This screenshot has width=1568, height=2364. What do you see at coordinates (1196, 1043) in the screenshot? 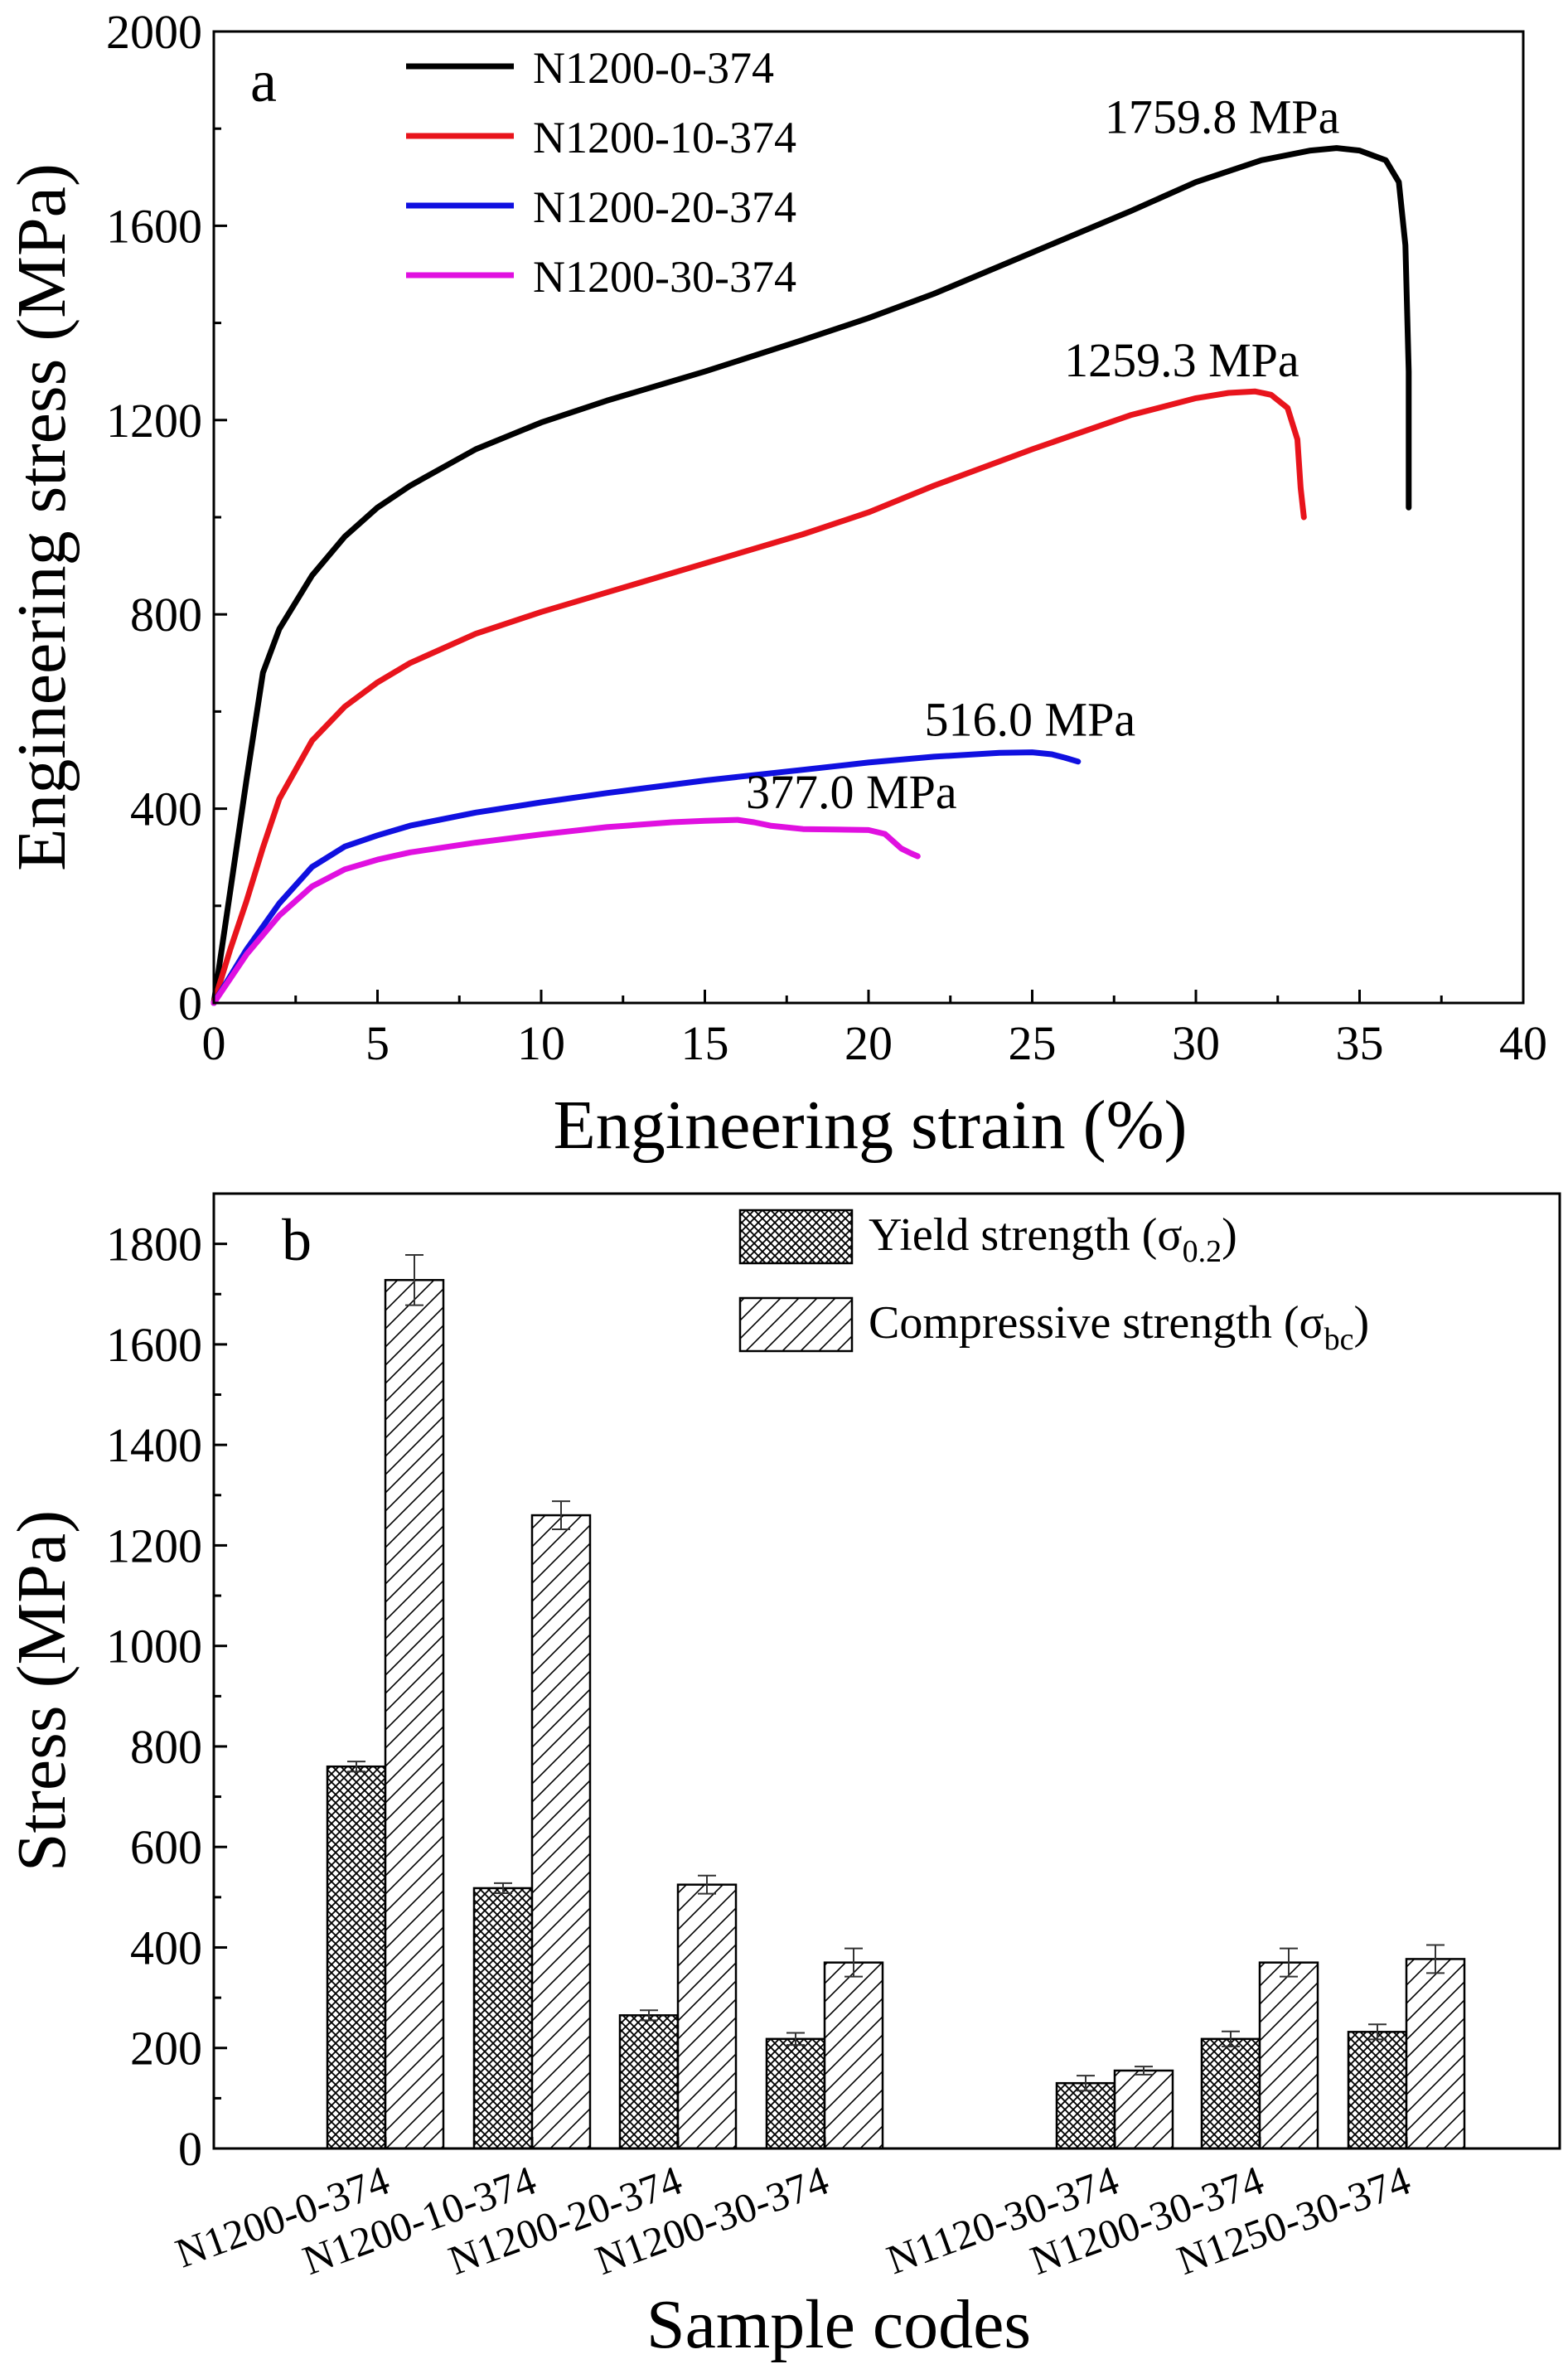
I see `x-tick-label: 30` at bounding box center [1196, 1043].